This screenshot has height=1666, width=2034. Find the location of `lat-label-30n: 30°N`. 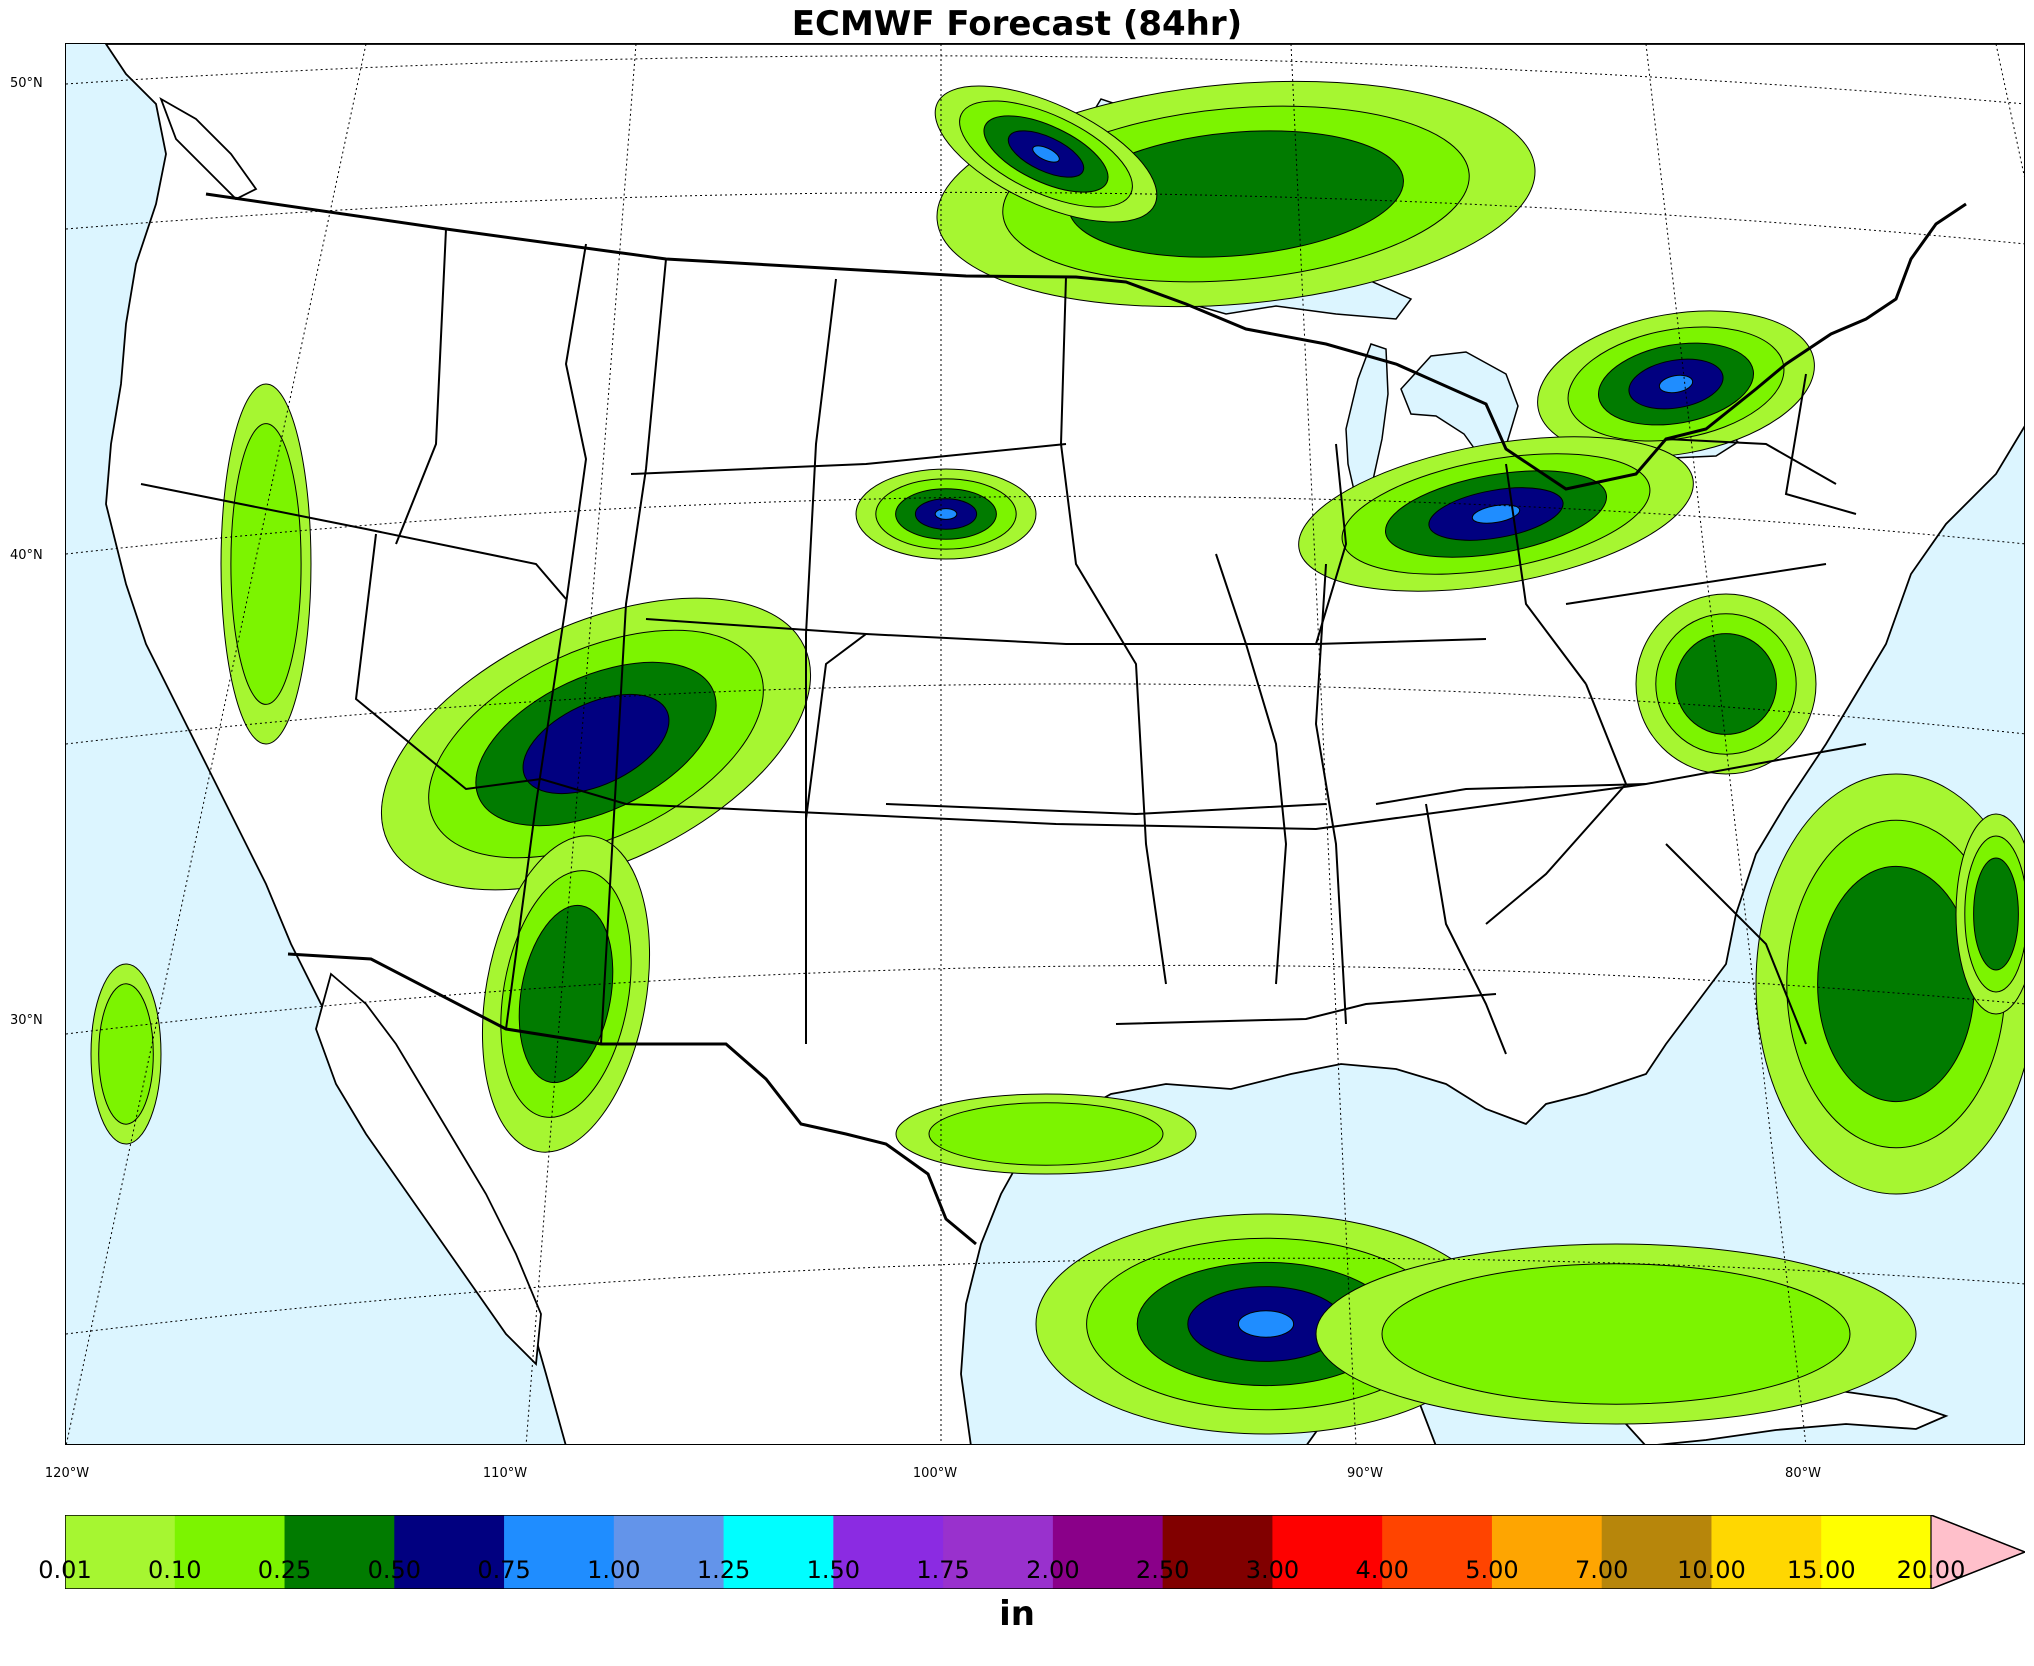

lat-label-30n: 30°N is located at coordinates (26, 1020).